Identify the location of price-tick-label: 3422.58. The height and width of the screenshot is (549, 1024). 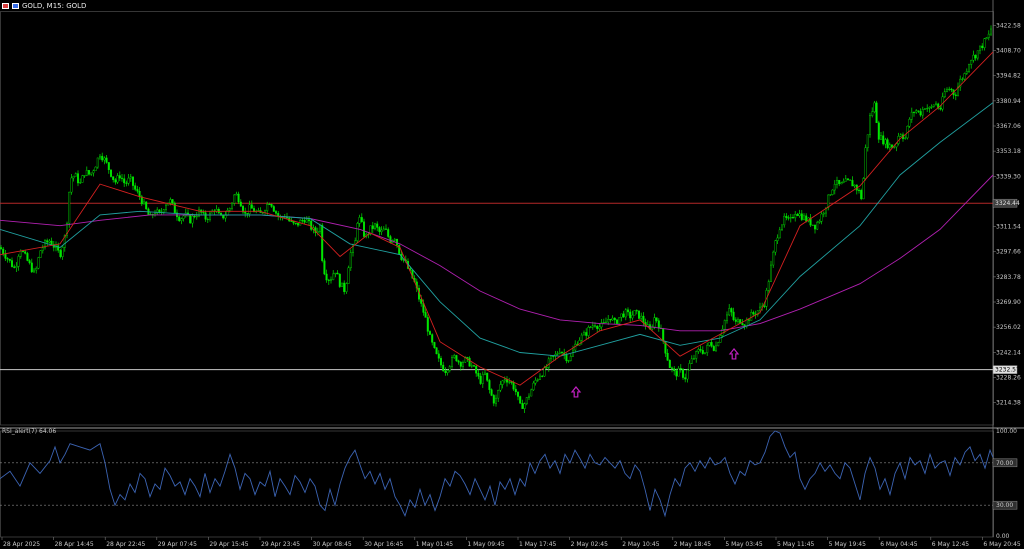
(1008, 25).